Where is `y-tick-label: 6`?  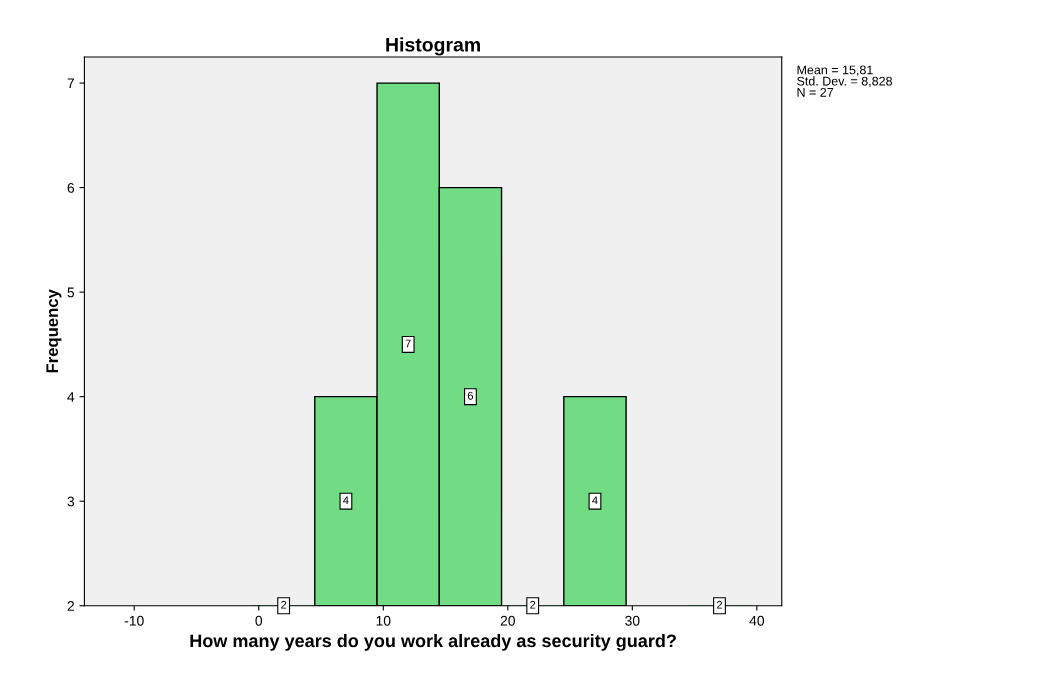
y-tick-label: 6 is located at coordinates (71, 187).